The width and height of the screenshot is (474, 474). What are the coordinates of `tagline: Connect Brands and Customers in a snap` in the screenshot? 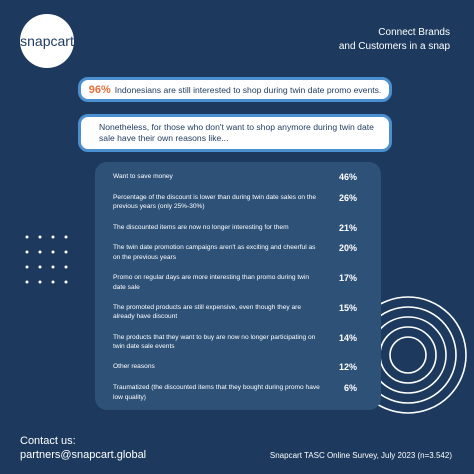 It's located at (394, 40).